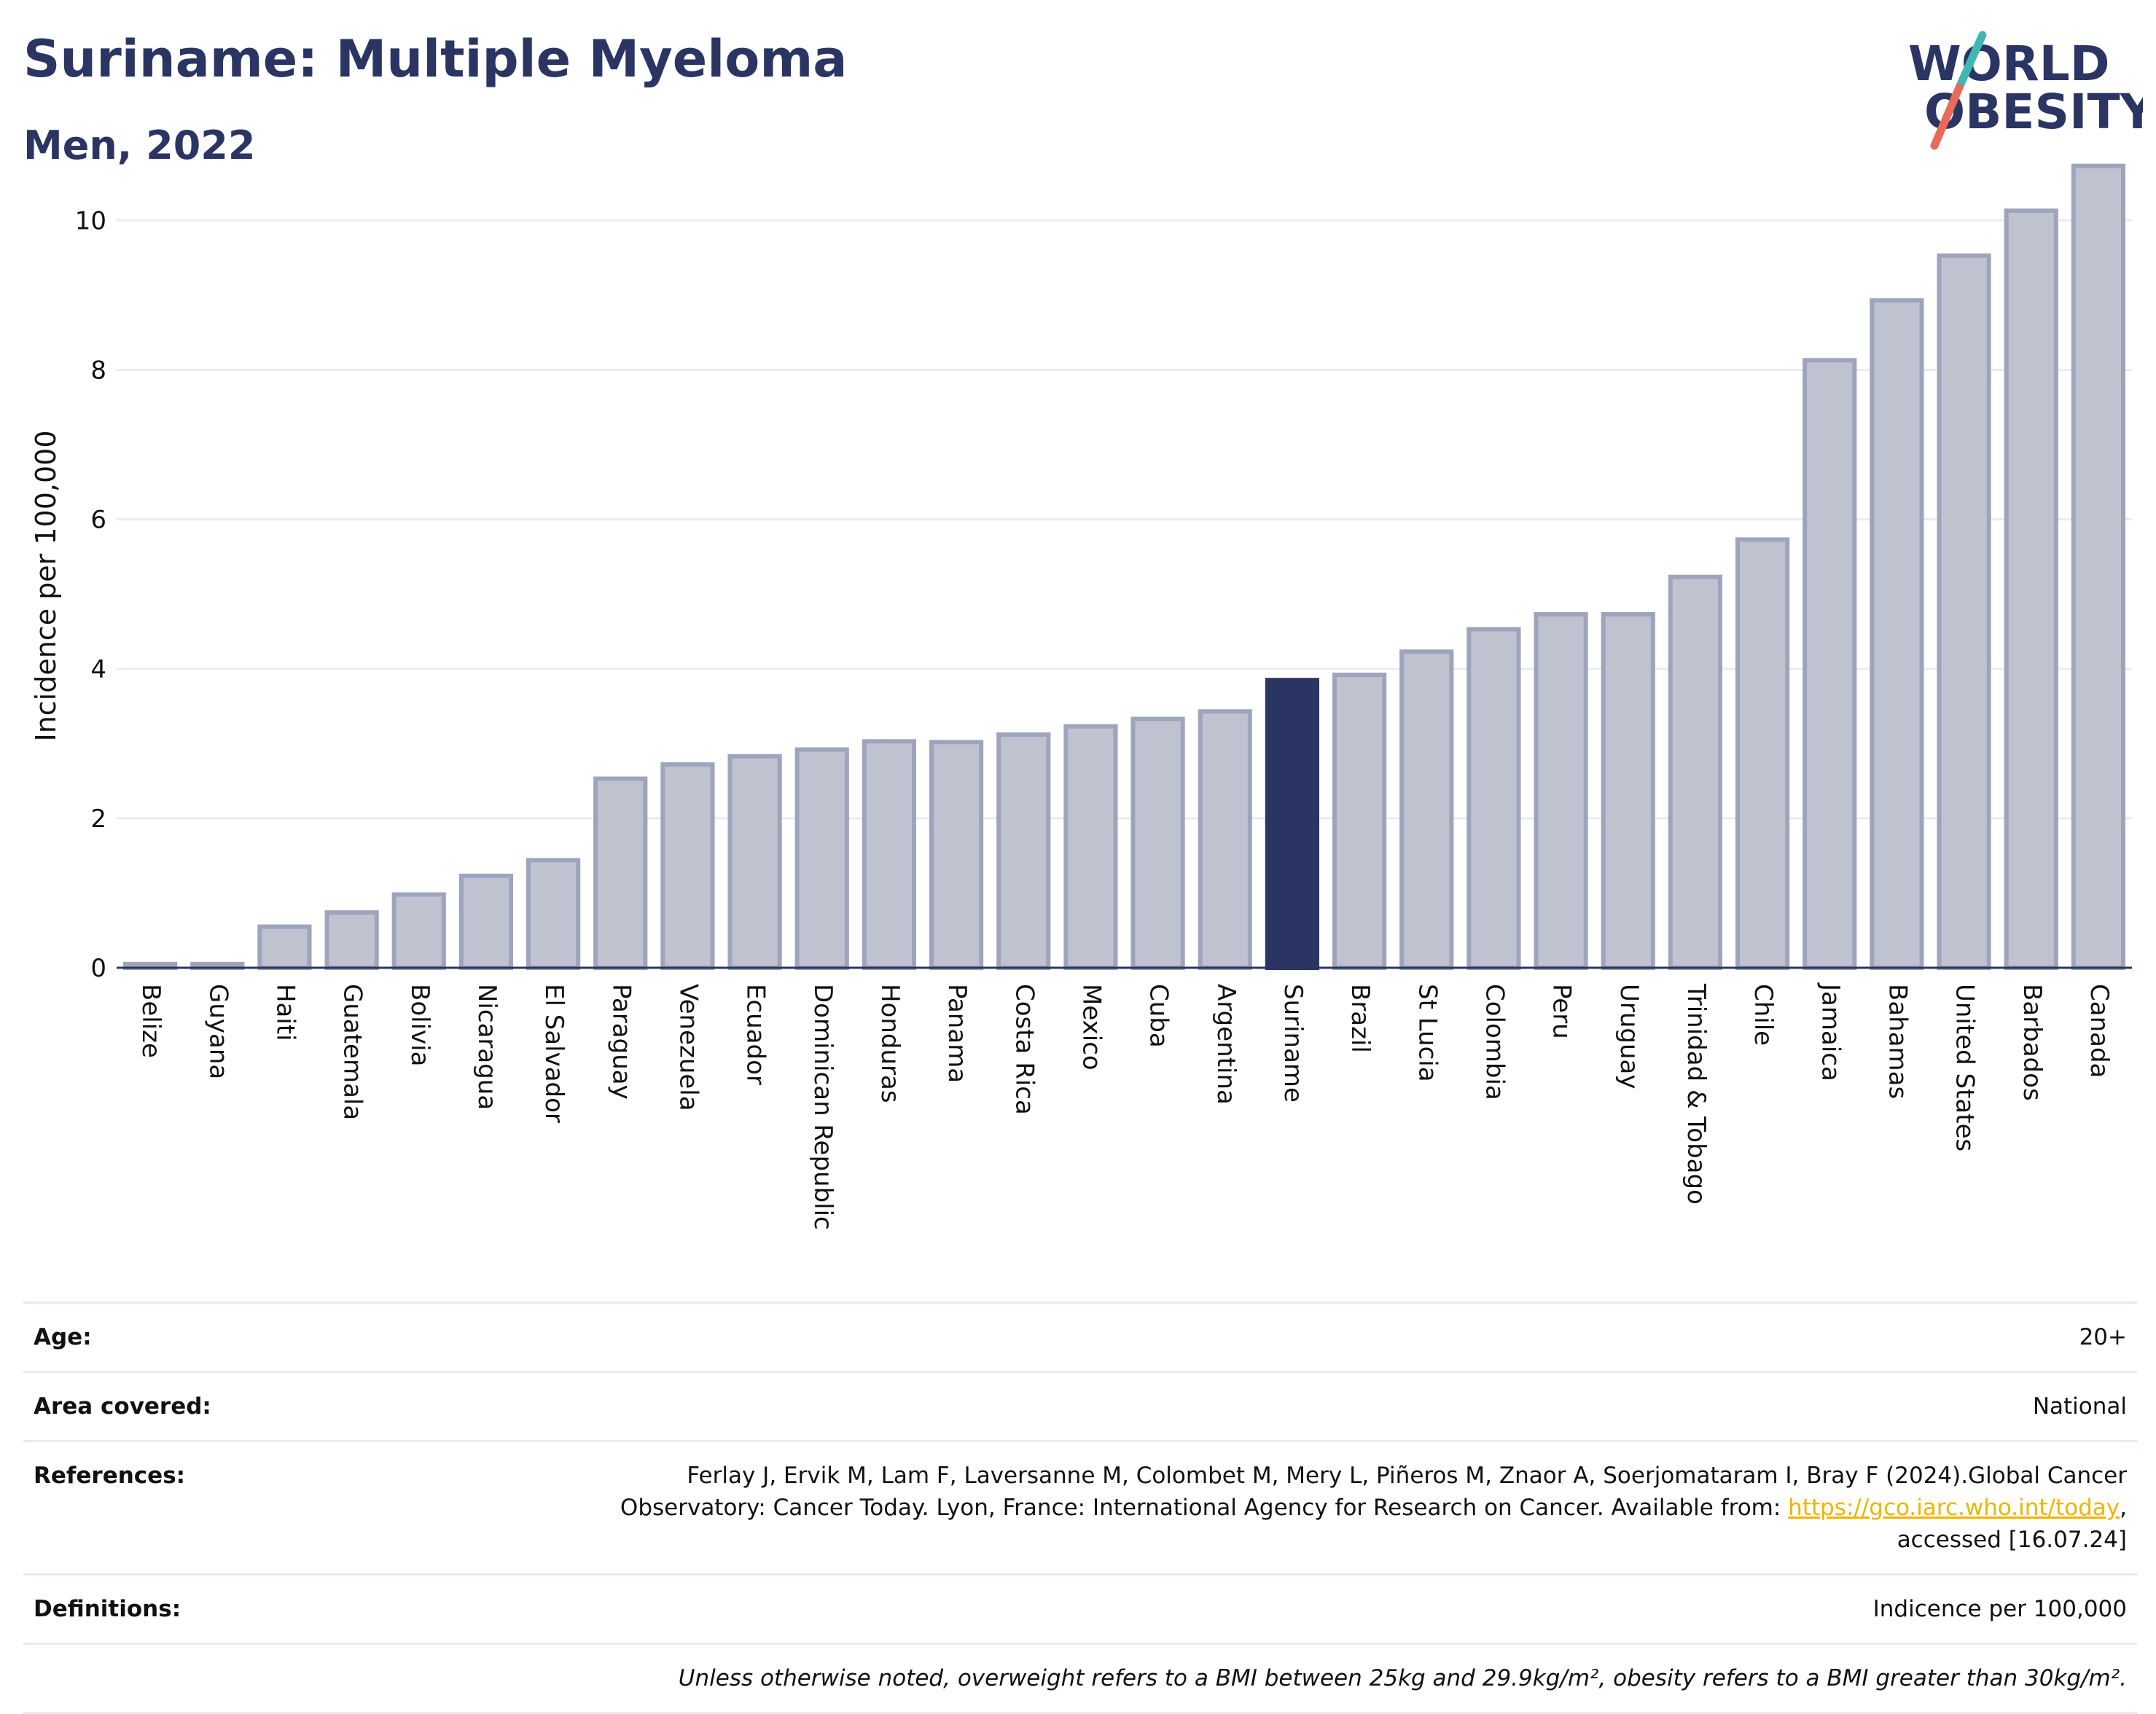  What do you see at coordinates (1947, 116) in the screenshot?
I see `logo-slash-bottom` at bounding box center [1947, 116].